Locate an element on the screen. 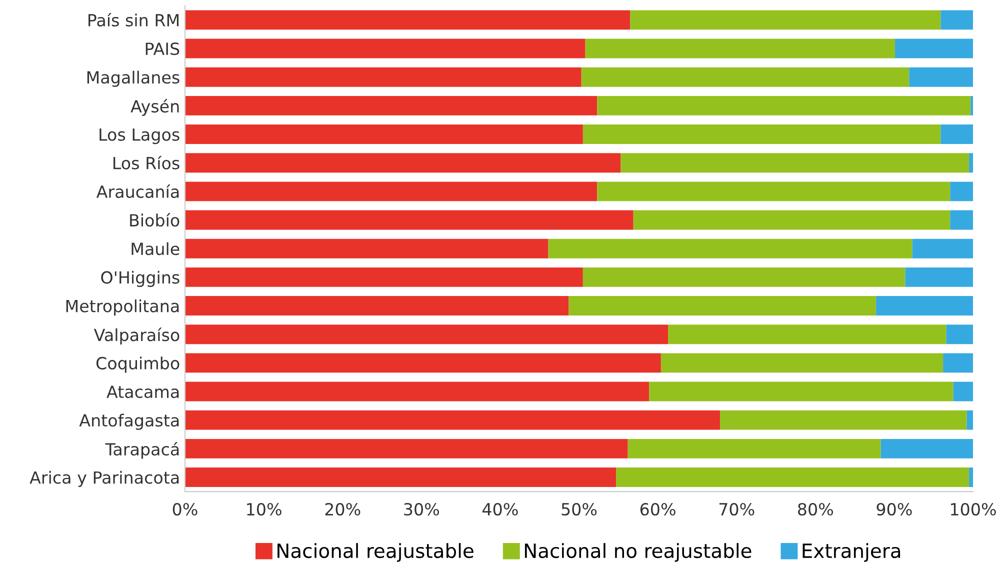 The height and width of the screenshot is (565, 1000). y-tick-label: Tarapacá is located at coordinates (142, 450).